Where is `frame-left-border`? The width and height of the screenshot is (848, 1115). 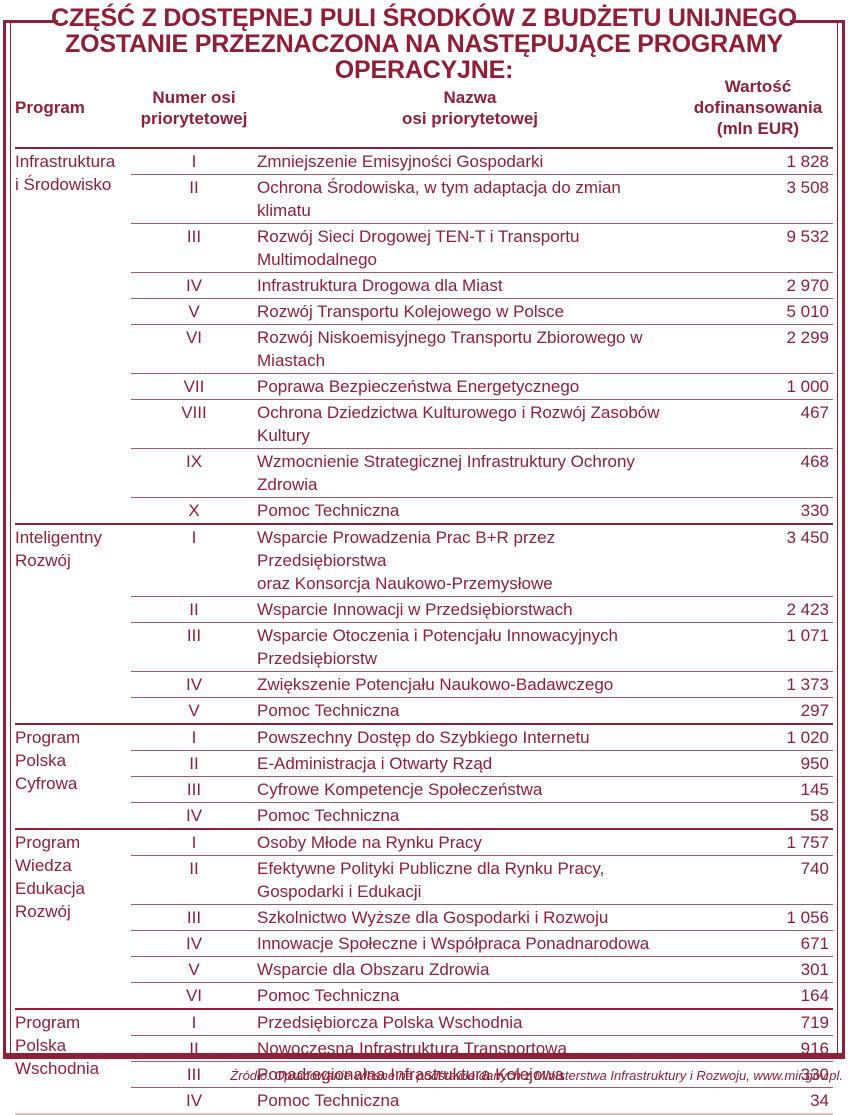
frame-left-border is located at coordinates (4, 540).